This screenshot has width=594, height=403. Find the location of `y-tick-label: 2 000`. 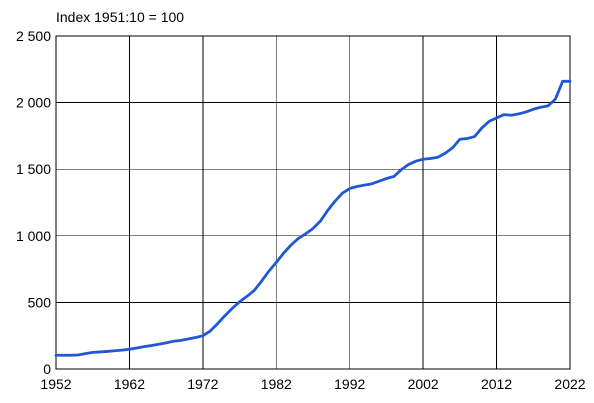

y-tick-label: 2 000 is located at coordinates (33, 103).